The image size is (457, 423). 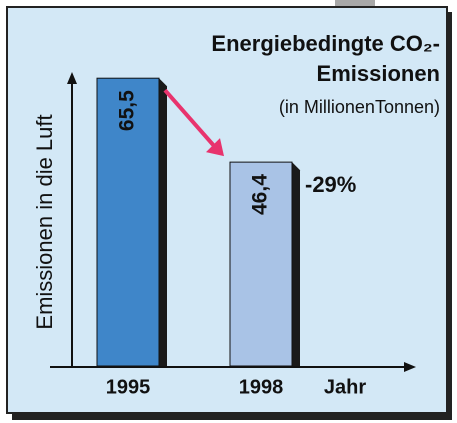 I want to click on x-axis-arrow, so click(x=410, y=367).